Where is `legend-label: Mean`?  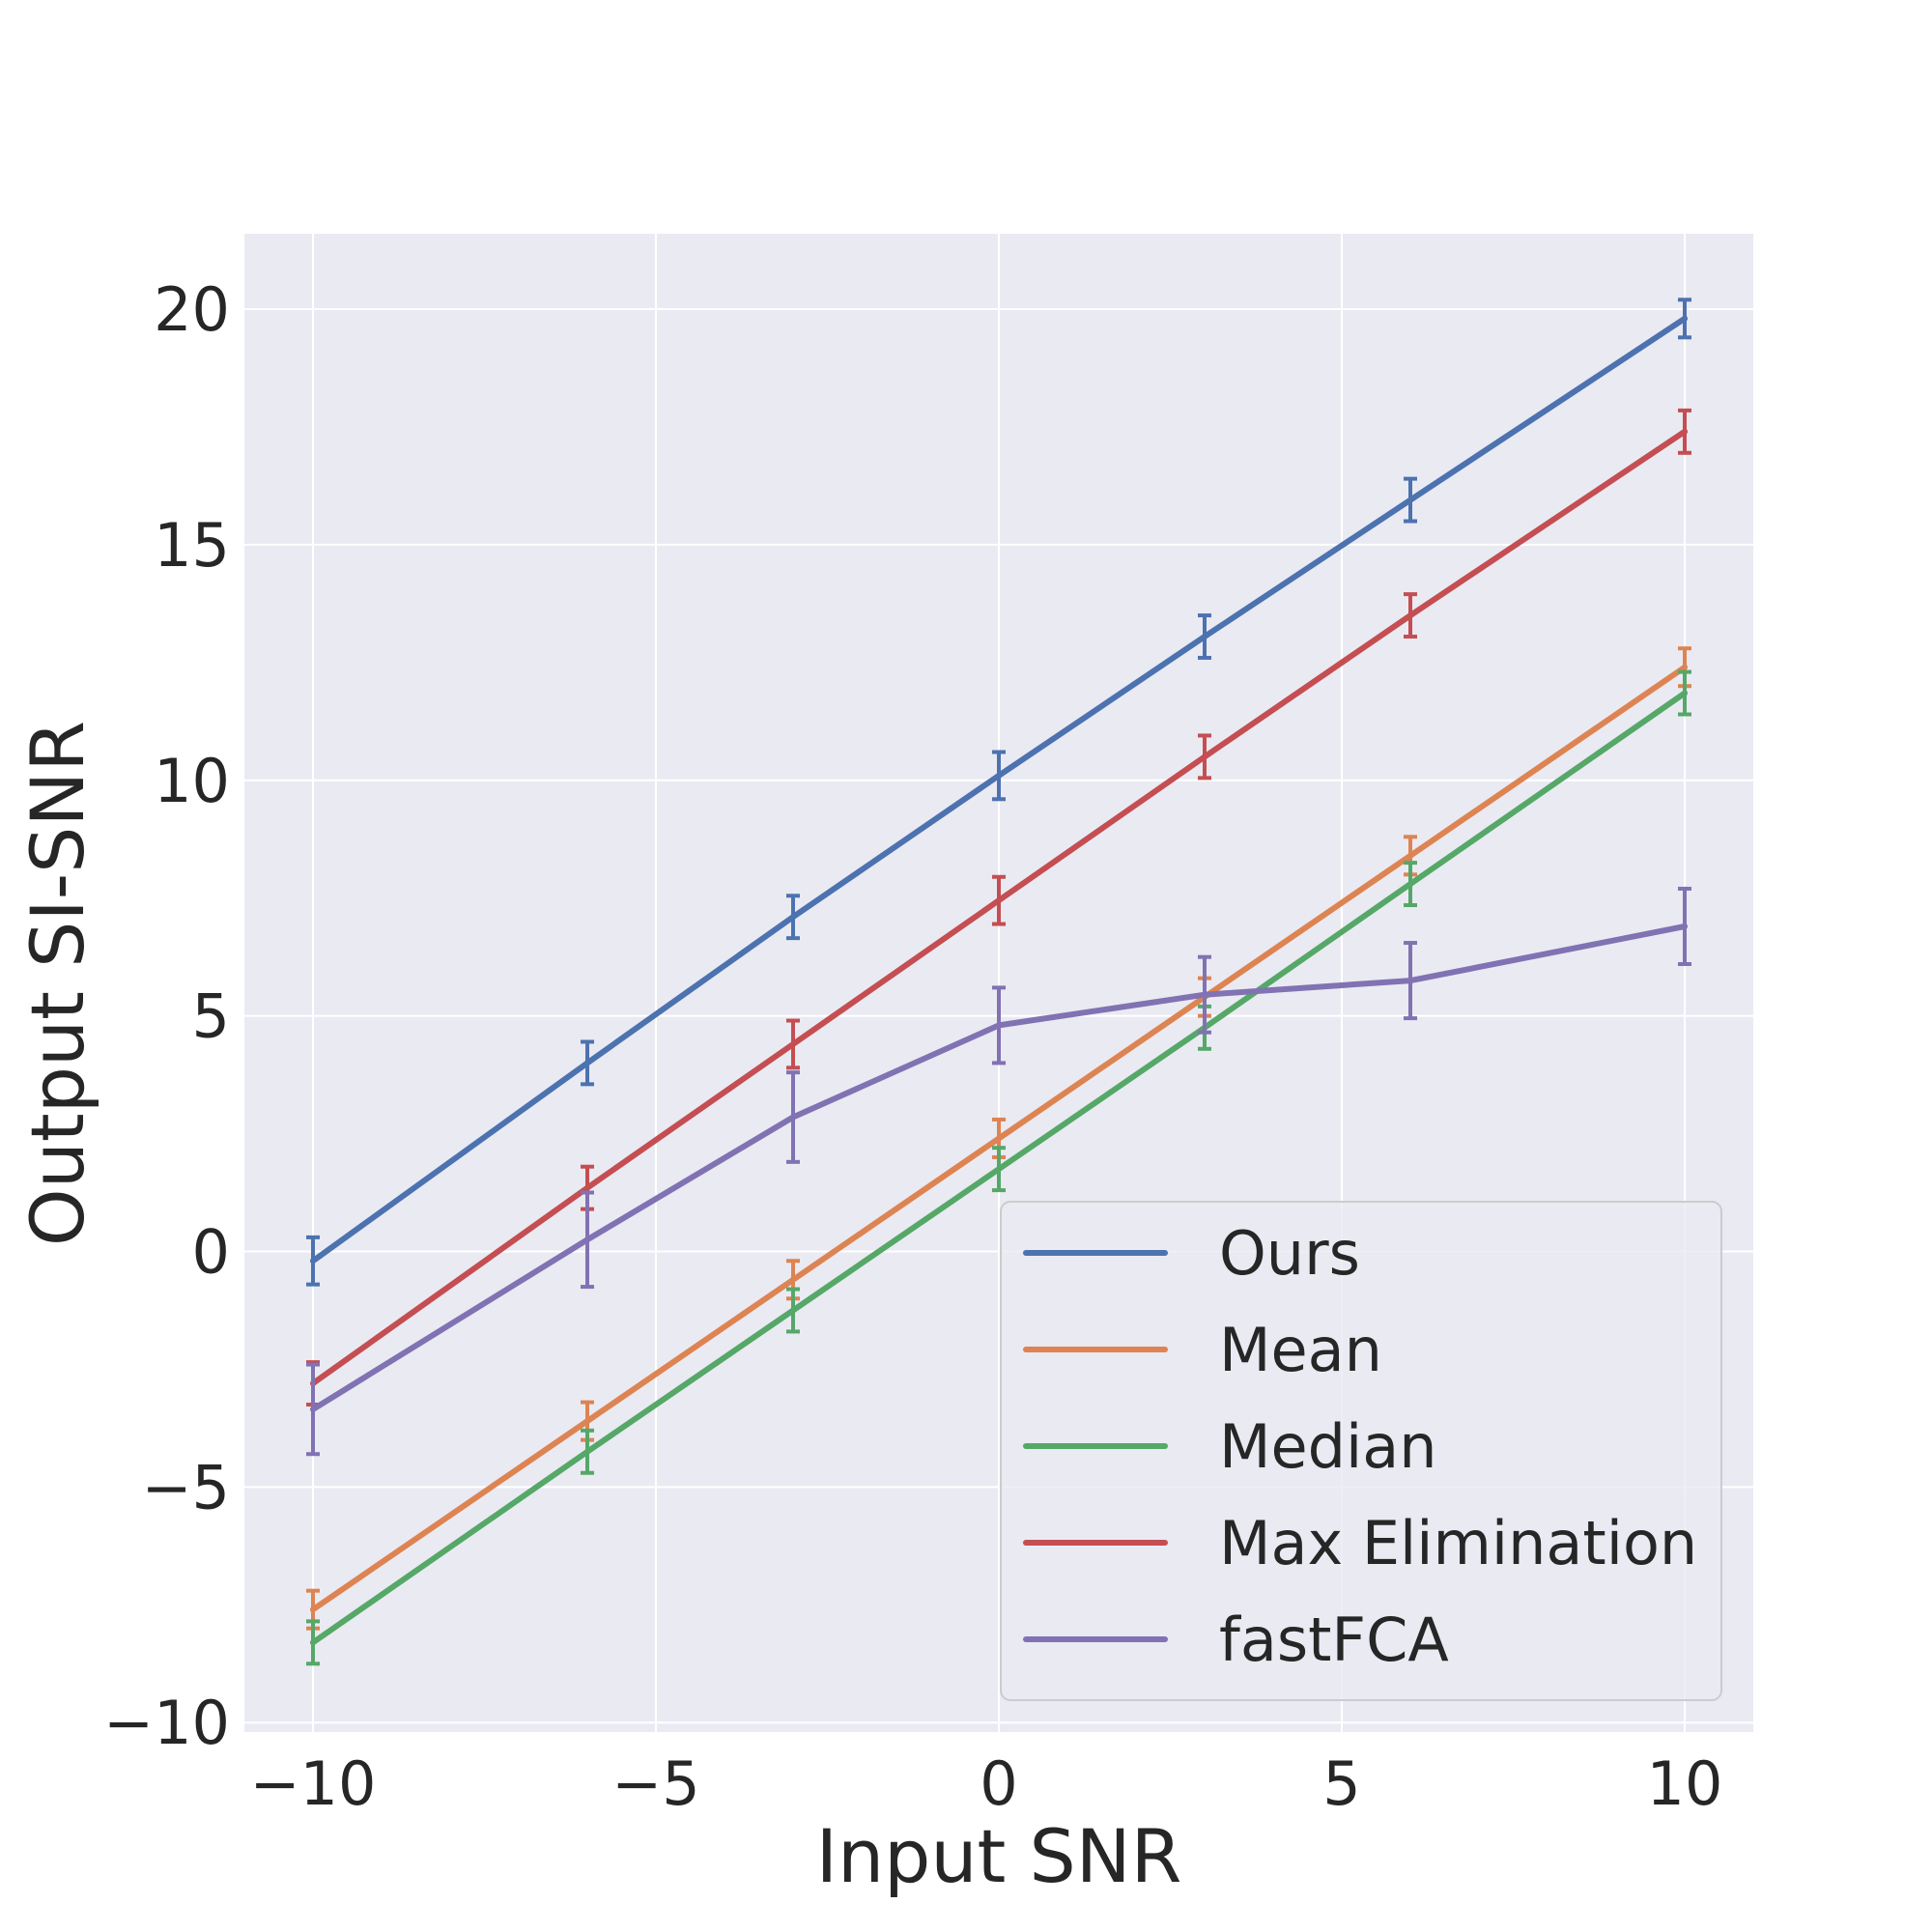
legend-label: Mean is located at coordinates (1300, 1350).